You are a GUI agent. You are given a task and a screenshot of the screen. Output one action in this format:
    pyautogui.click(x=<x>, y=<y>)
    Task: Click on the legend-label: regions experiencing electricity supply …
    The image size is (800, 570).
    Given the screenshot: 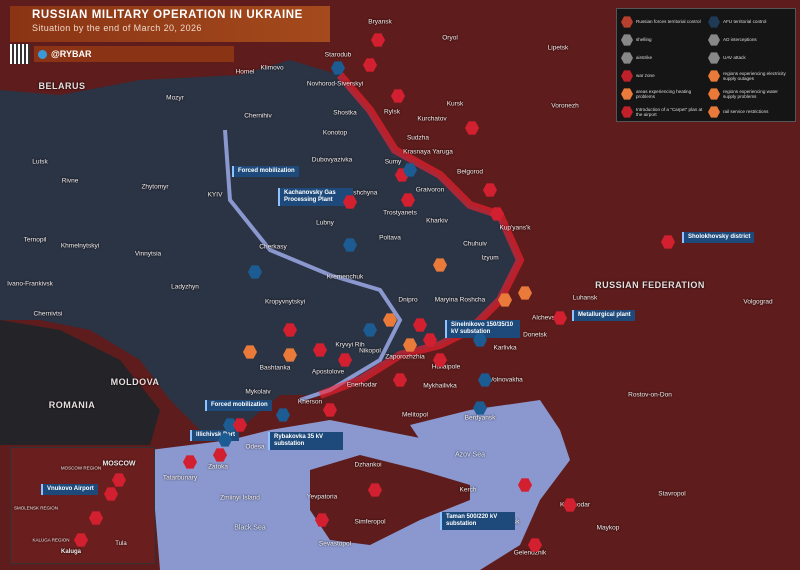 What is the action you would take?
    pyautogui.click(x=754, y=75)
    